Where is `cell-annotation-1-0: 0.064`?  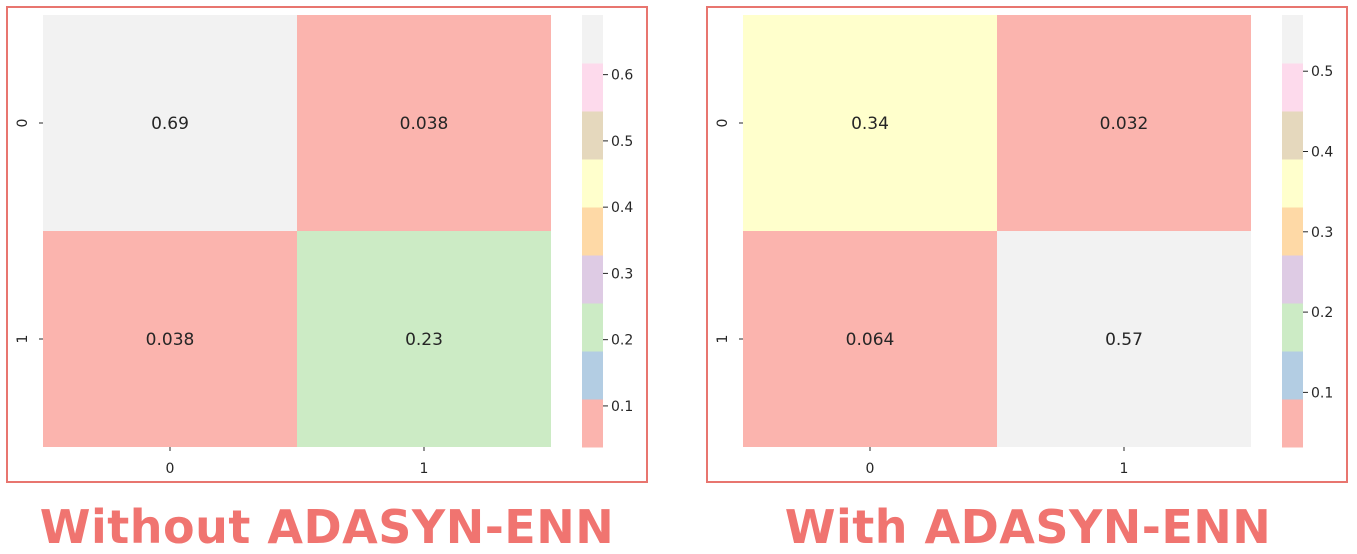
cell-annotation-1-0: 0.064 is located at coordinates (870, 340).